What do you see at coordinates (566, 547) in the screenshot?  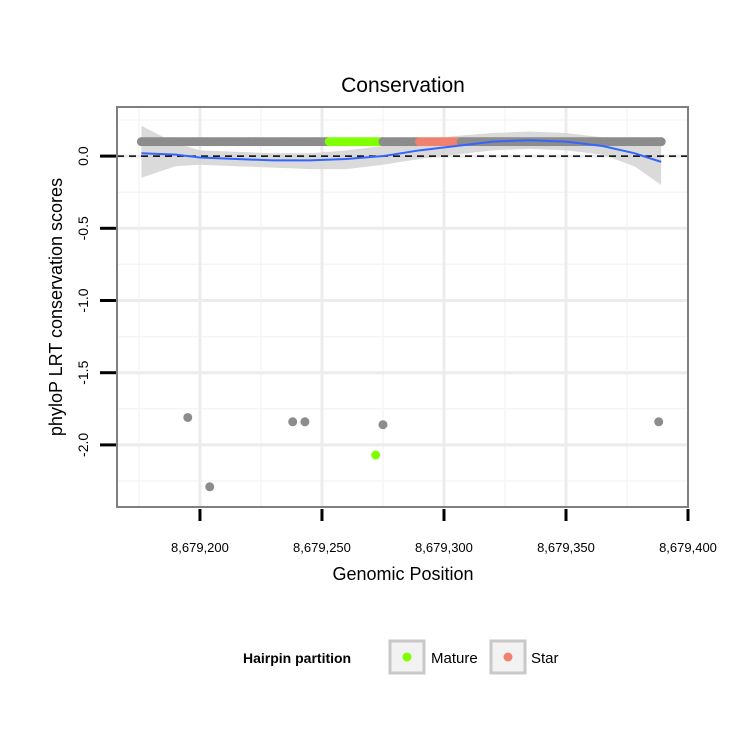 I see `x-tick-label: 8,679,350` at bounding box center [566, 547].